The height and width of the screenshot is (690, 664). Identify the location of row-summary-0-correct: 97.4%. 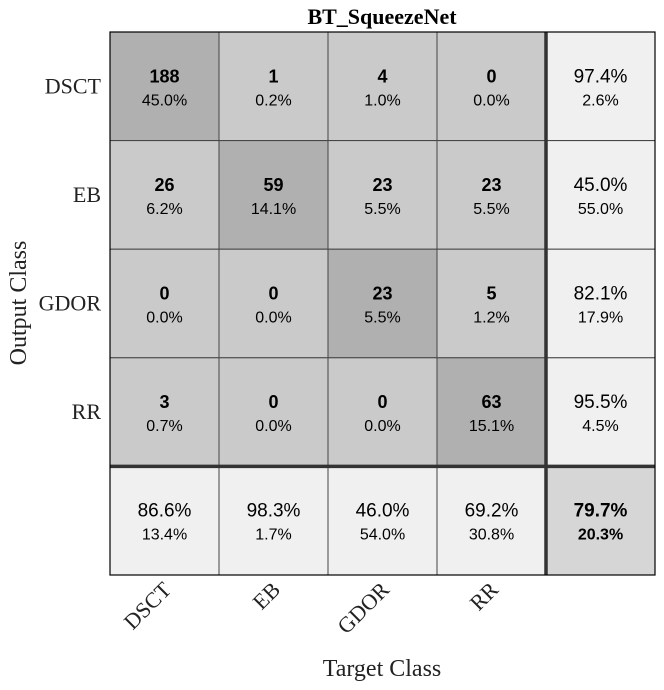
(601, 76).